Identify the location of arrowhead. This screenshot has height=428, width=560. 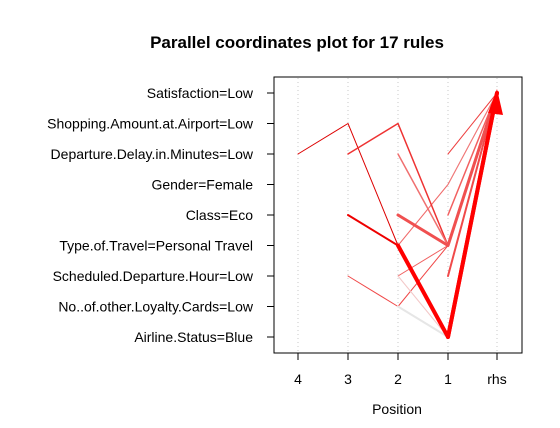
(495, 102).